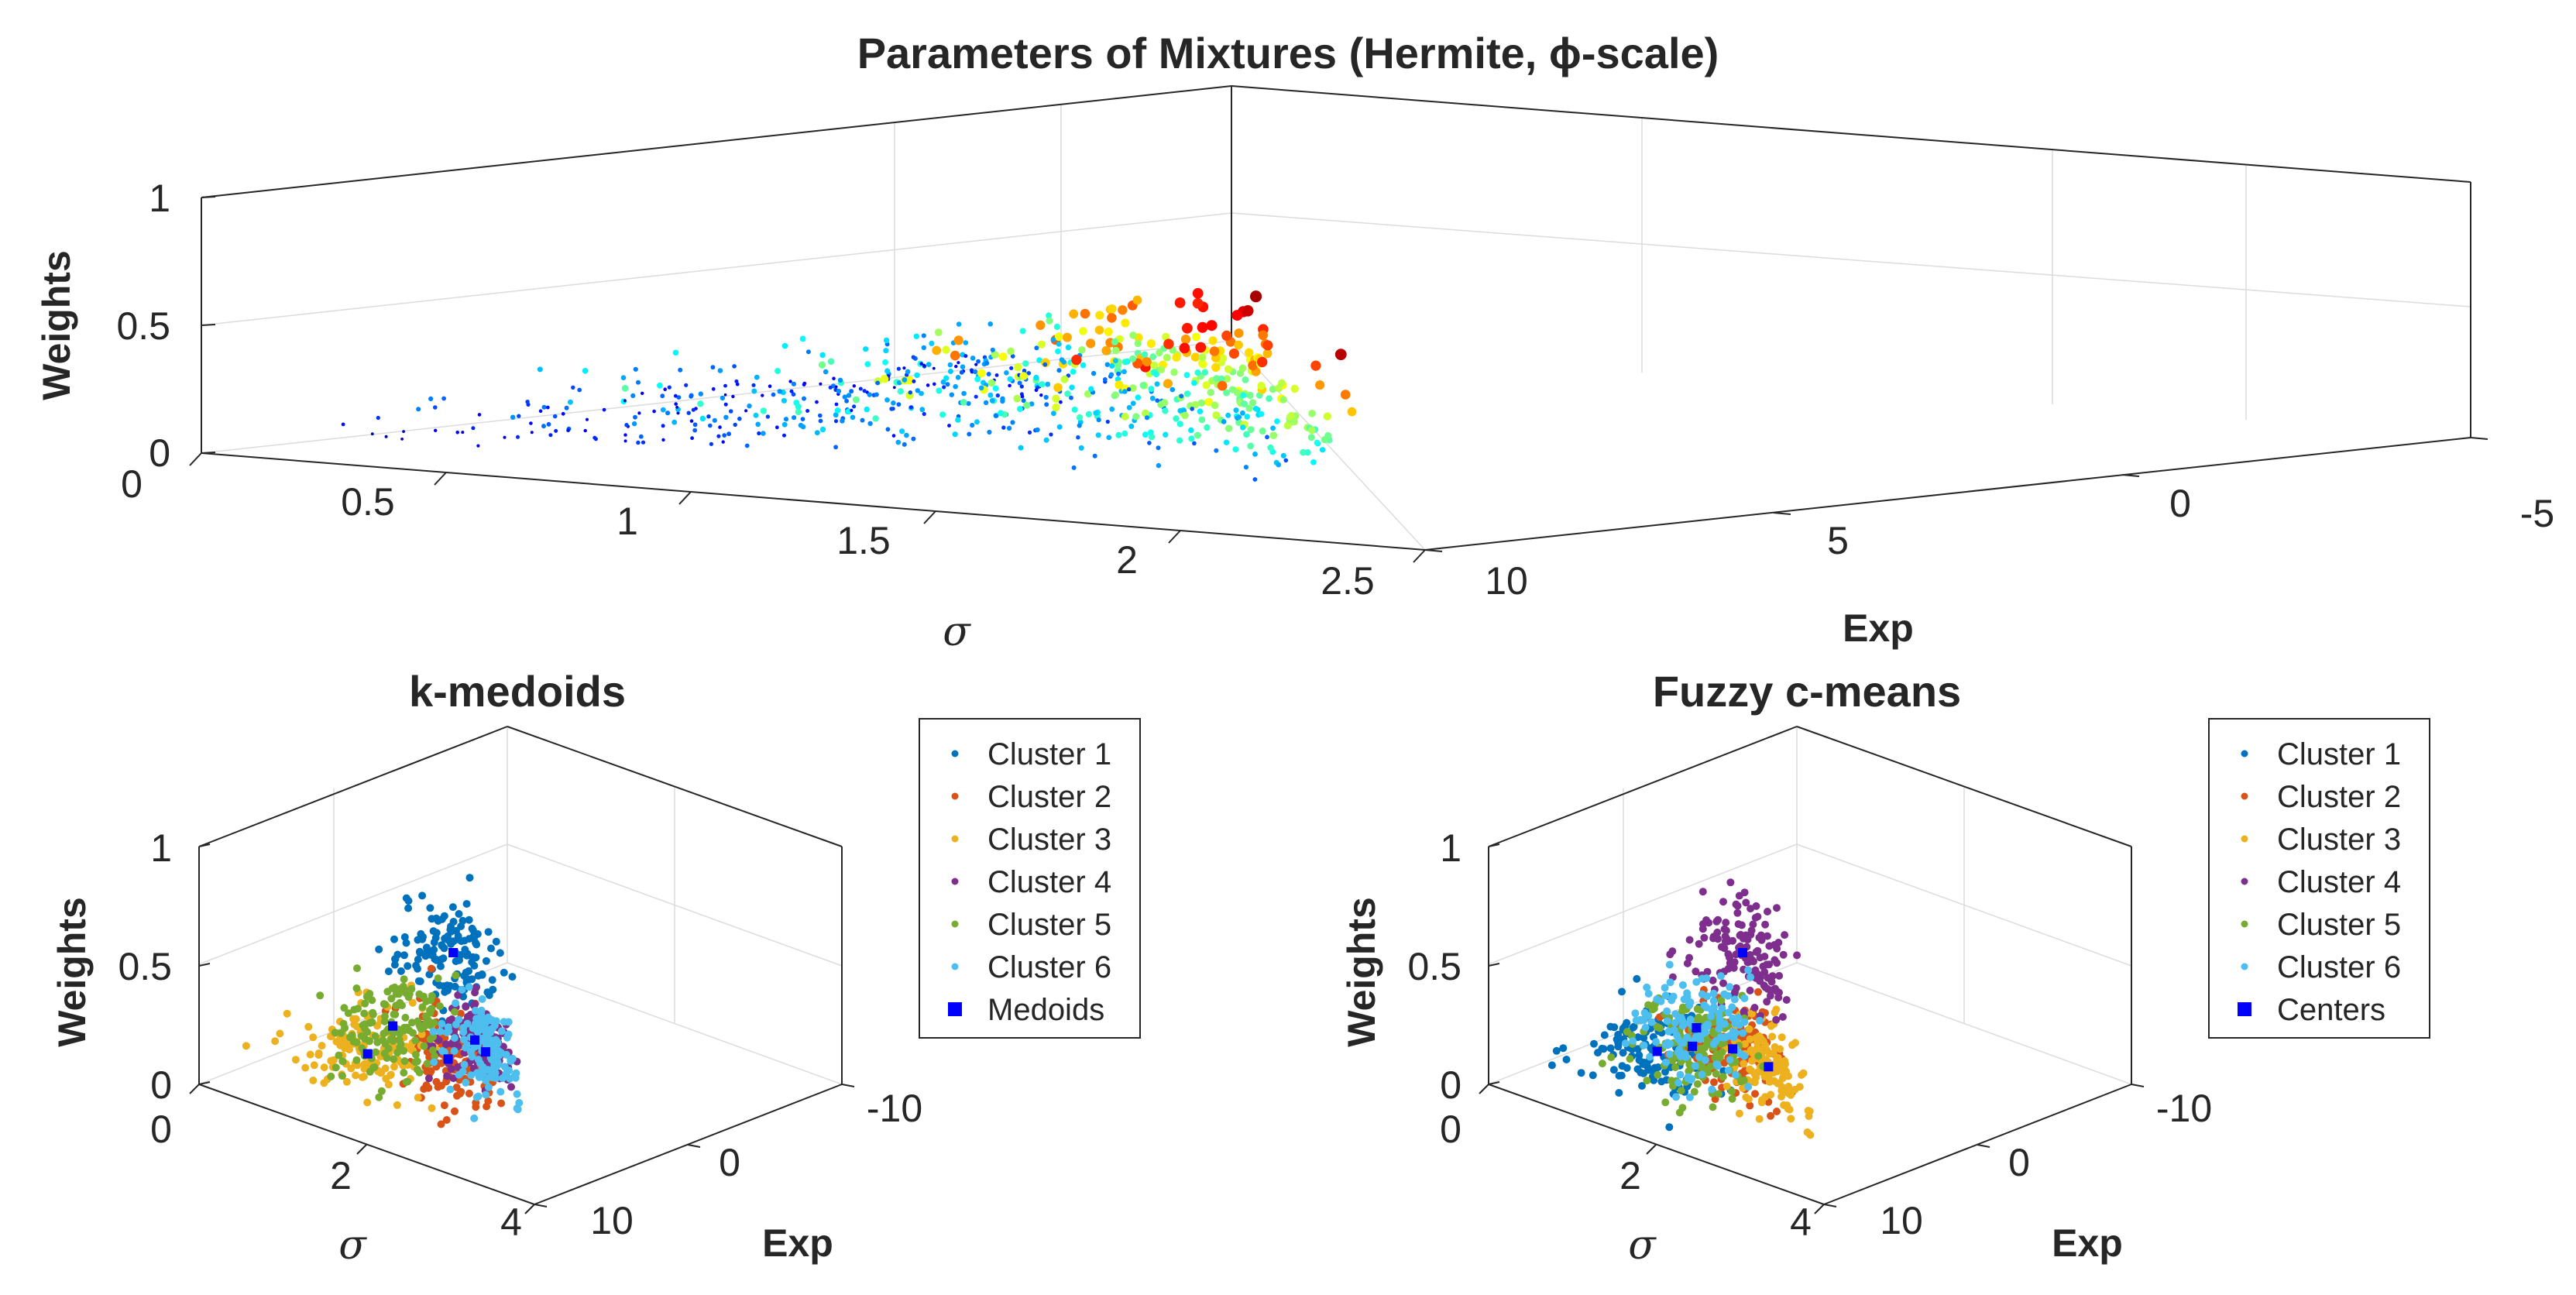  Describe the element at coordinates (522, 1028) in the screenshot. I see `kmedoids-tick-marks` at that location.